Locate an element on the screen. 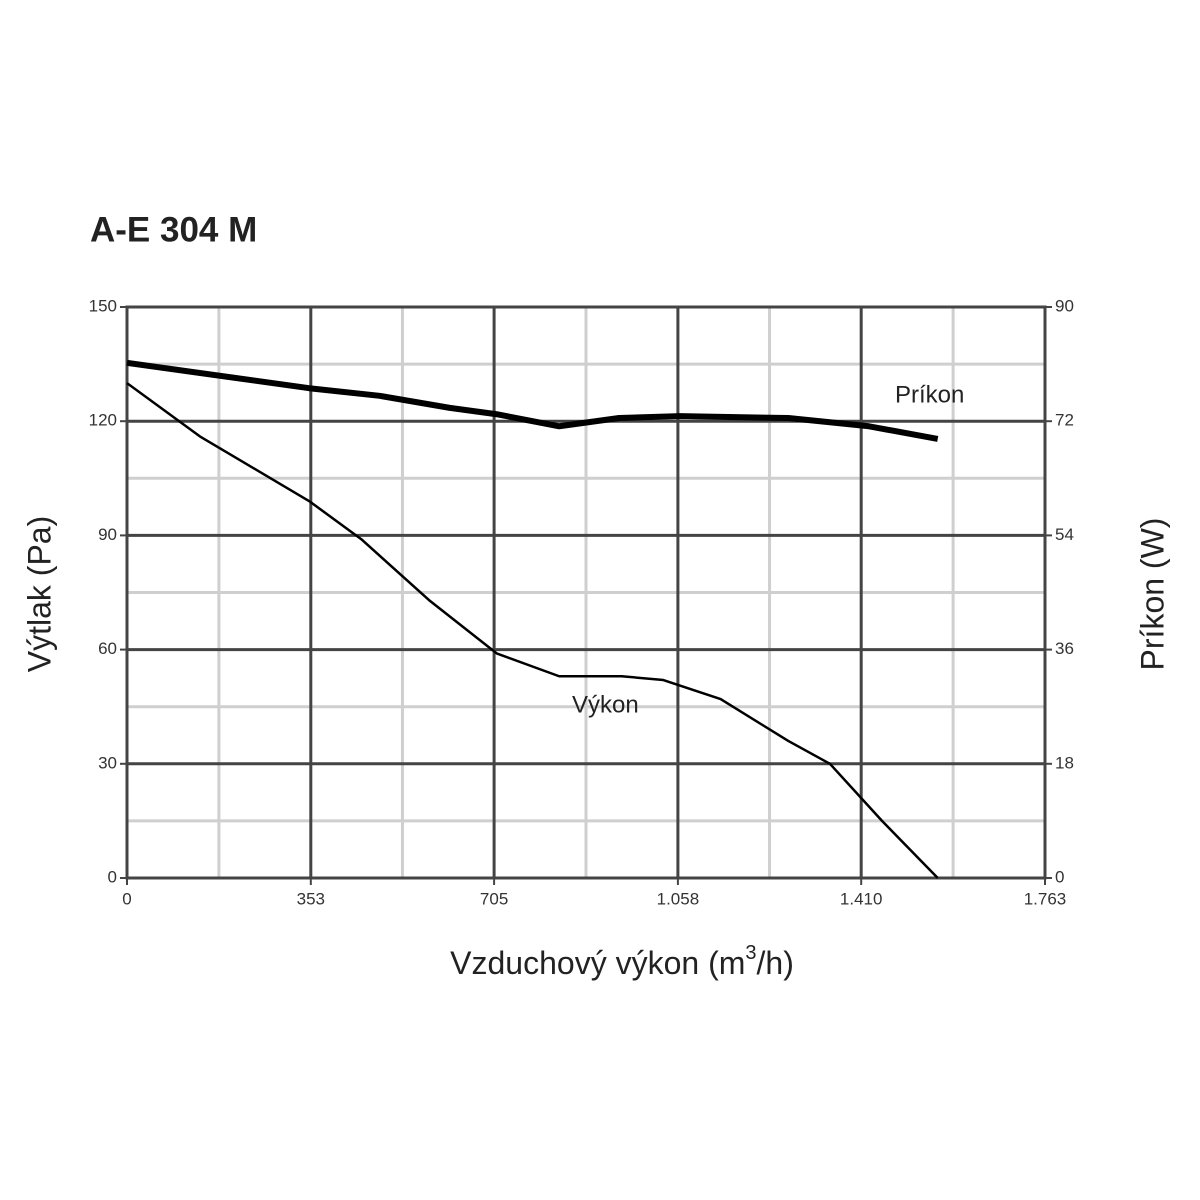  series-label: Príkon is located at coordinates (929, 394).